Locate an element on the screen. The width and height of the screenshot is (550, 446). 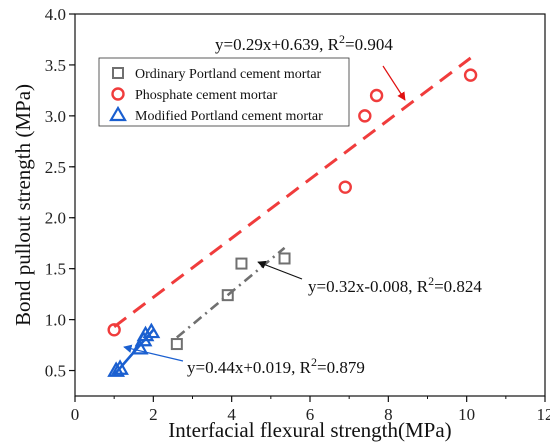
x-tick-label: 8 is located at coordinates (388, 414).